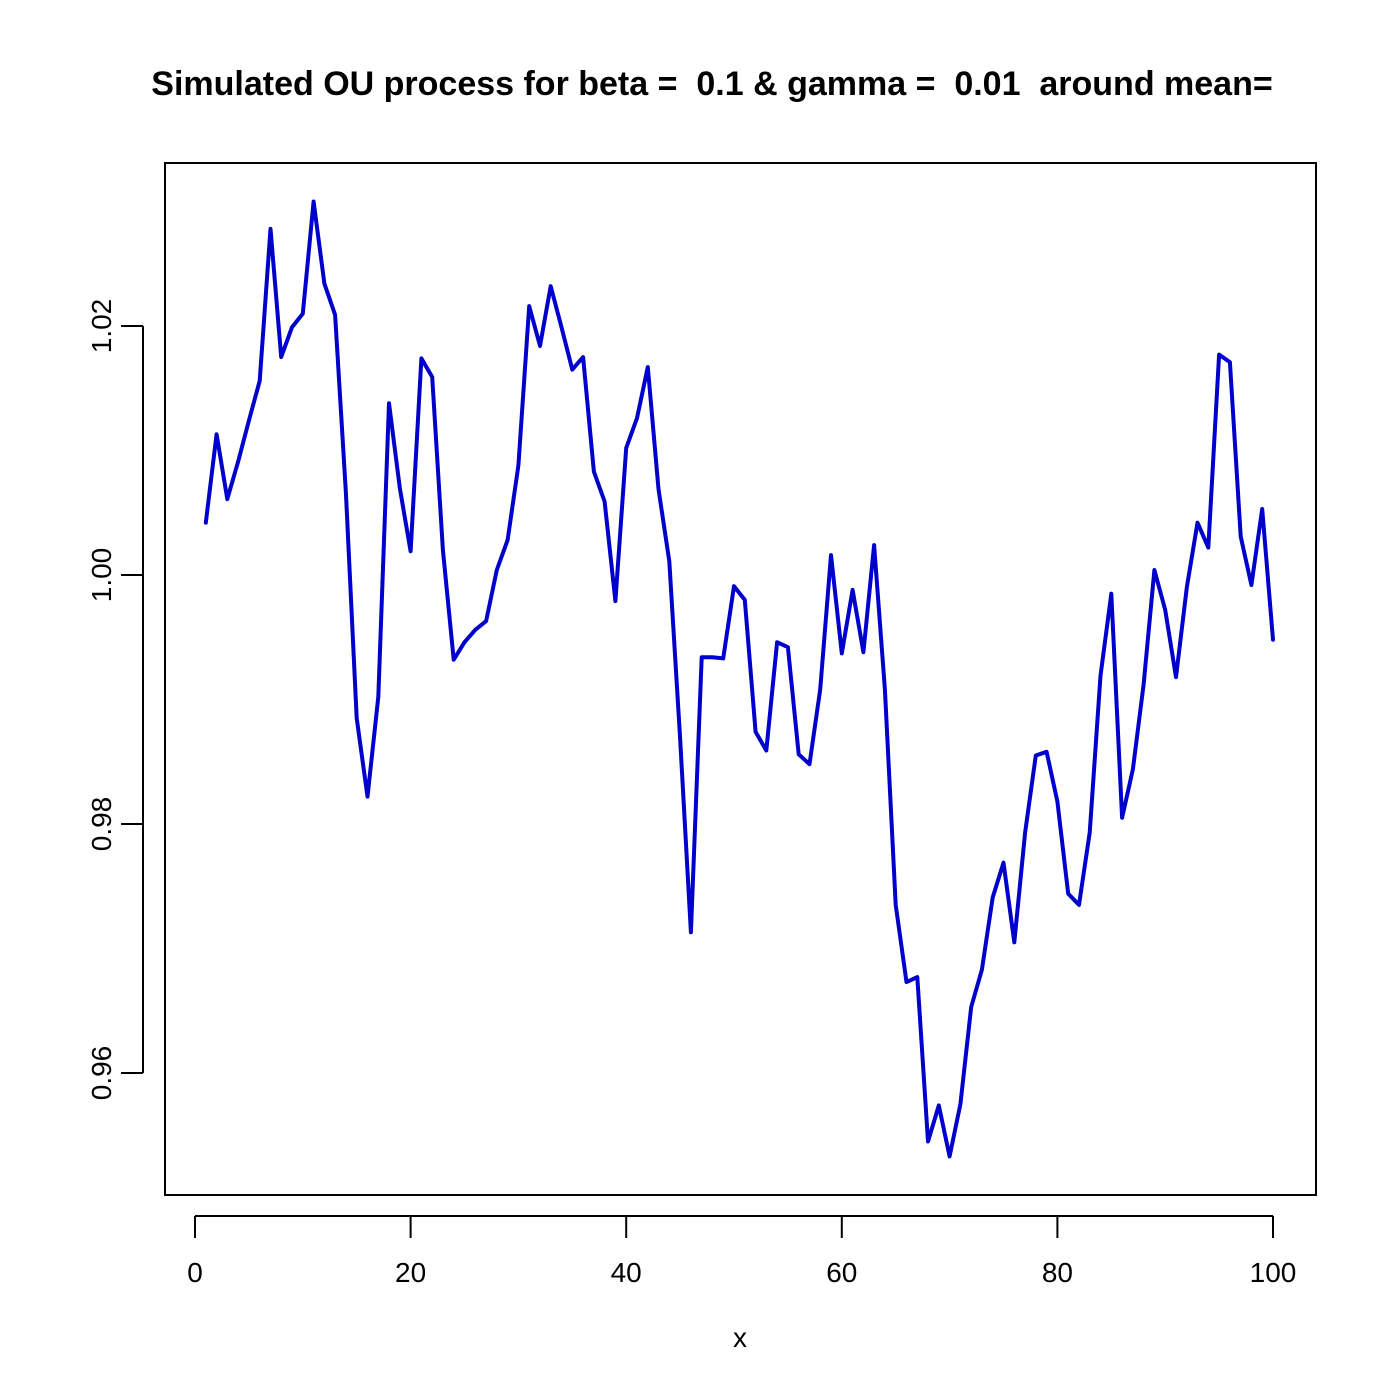  Describe the element at coordinates (101, 326) in the screenshot. I see `y-tick-label: 1.02` at that location.